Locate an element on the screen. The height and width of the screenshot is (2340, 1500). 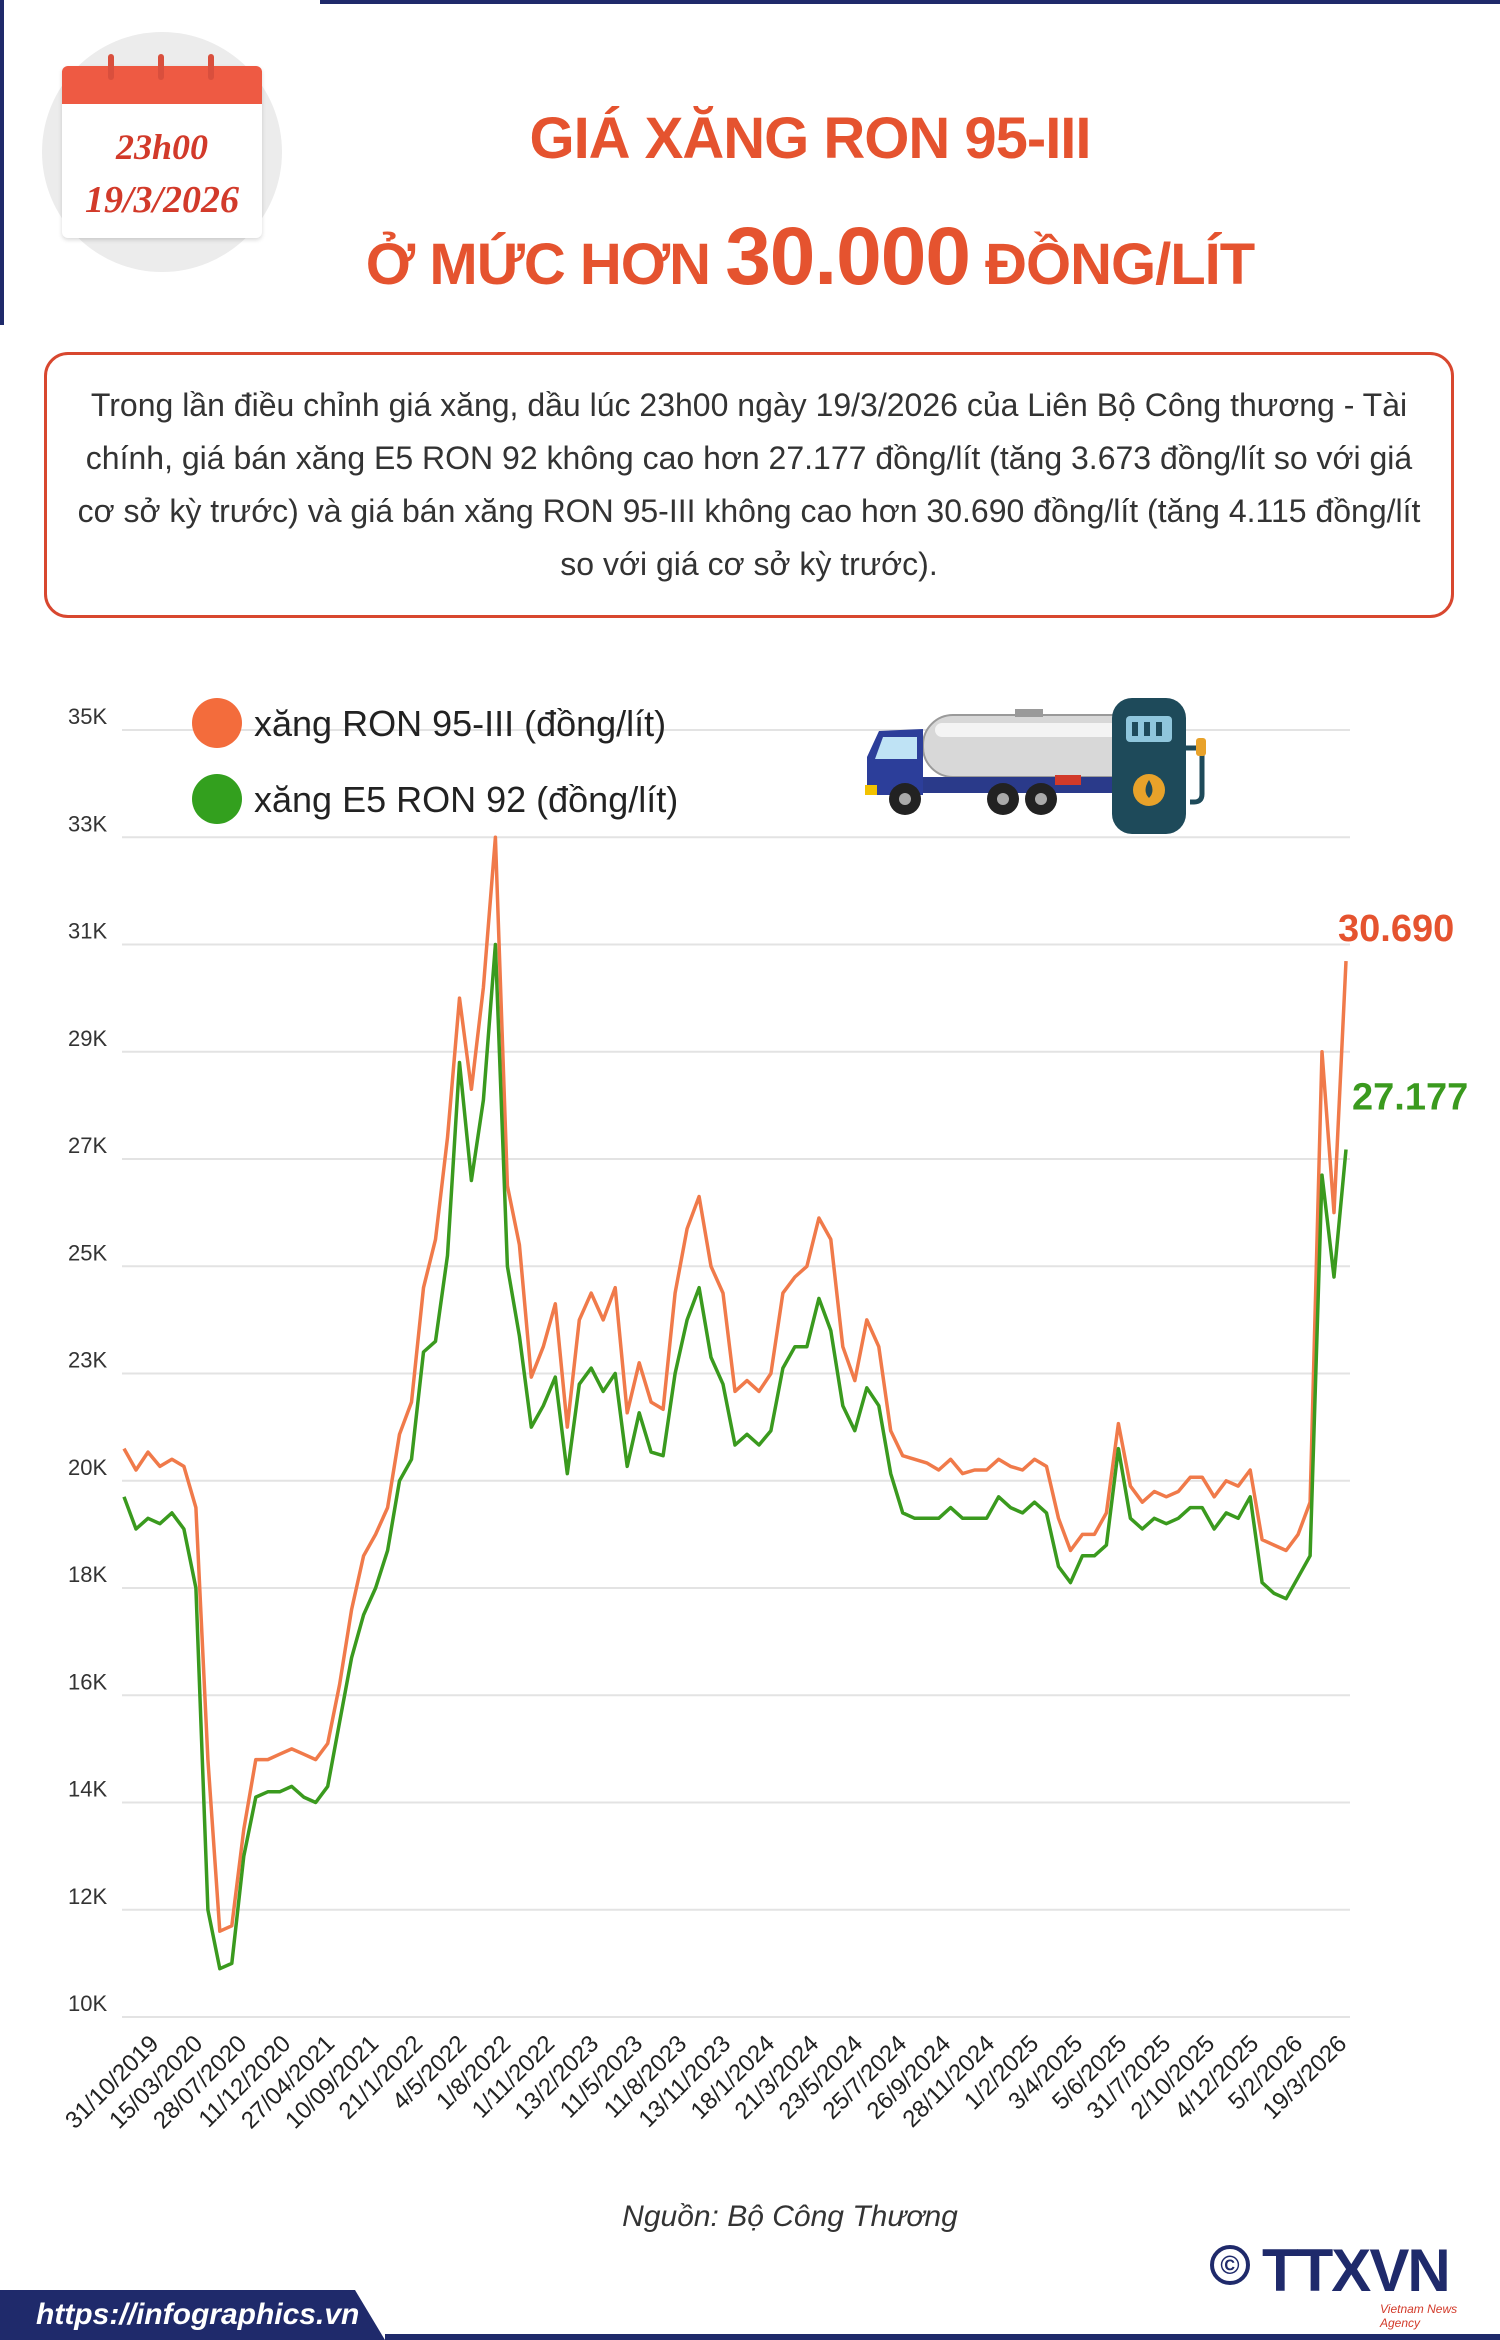
y-tick-label: 35K is located at coordinates (87, 716).